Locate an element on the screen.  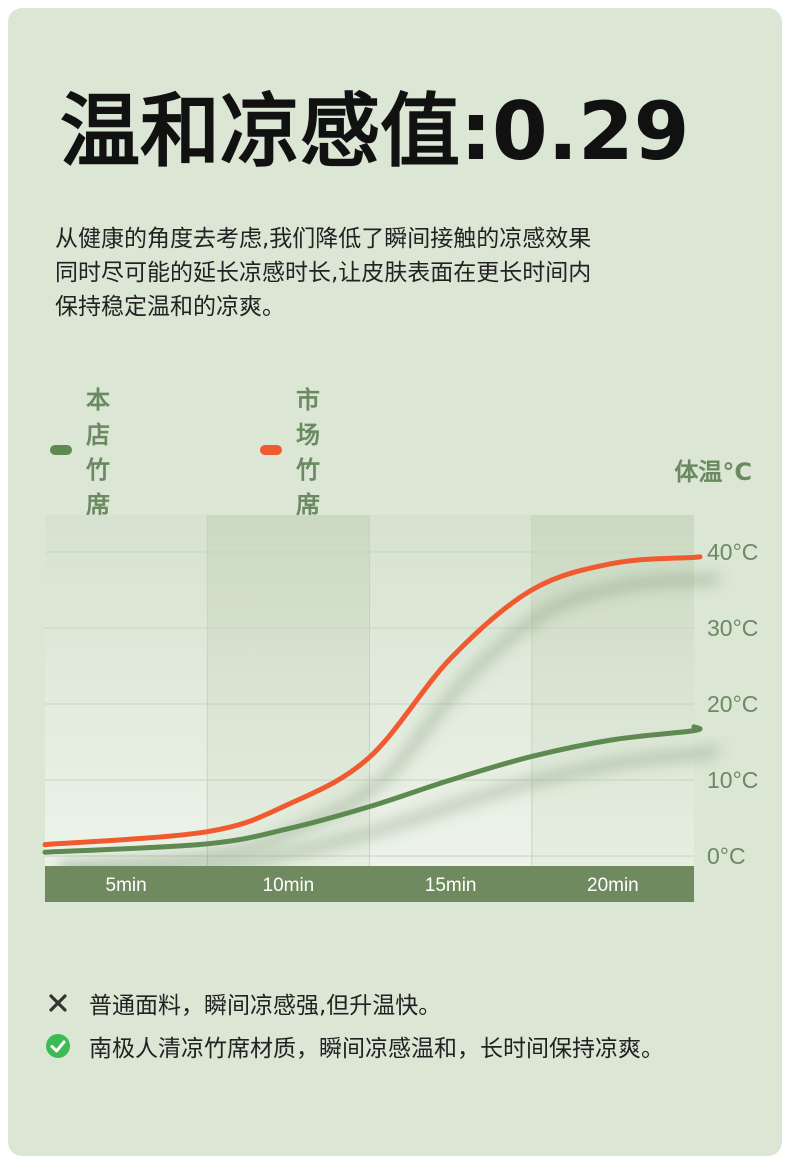
note-row-ours: 南极人清凉竹席材质，瞬间凉感温和，长时间保持凉爽。 is located at coordinates (405, 1046).